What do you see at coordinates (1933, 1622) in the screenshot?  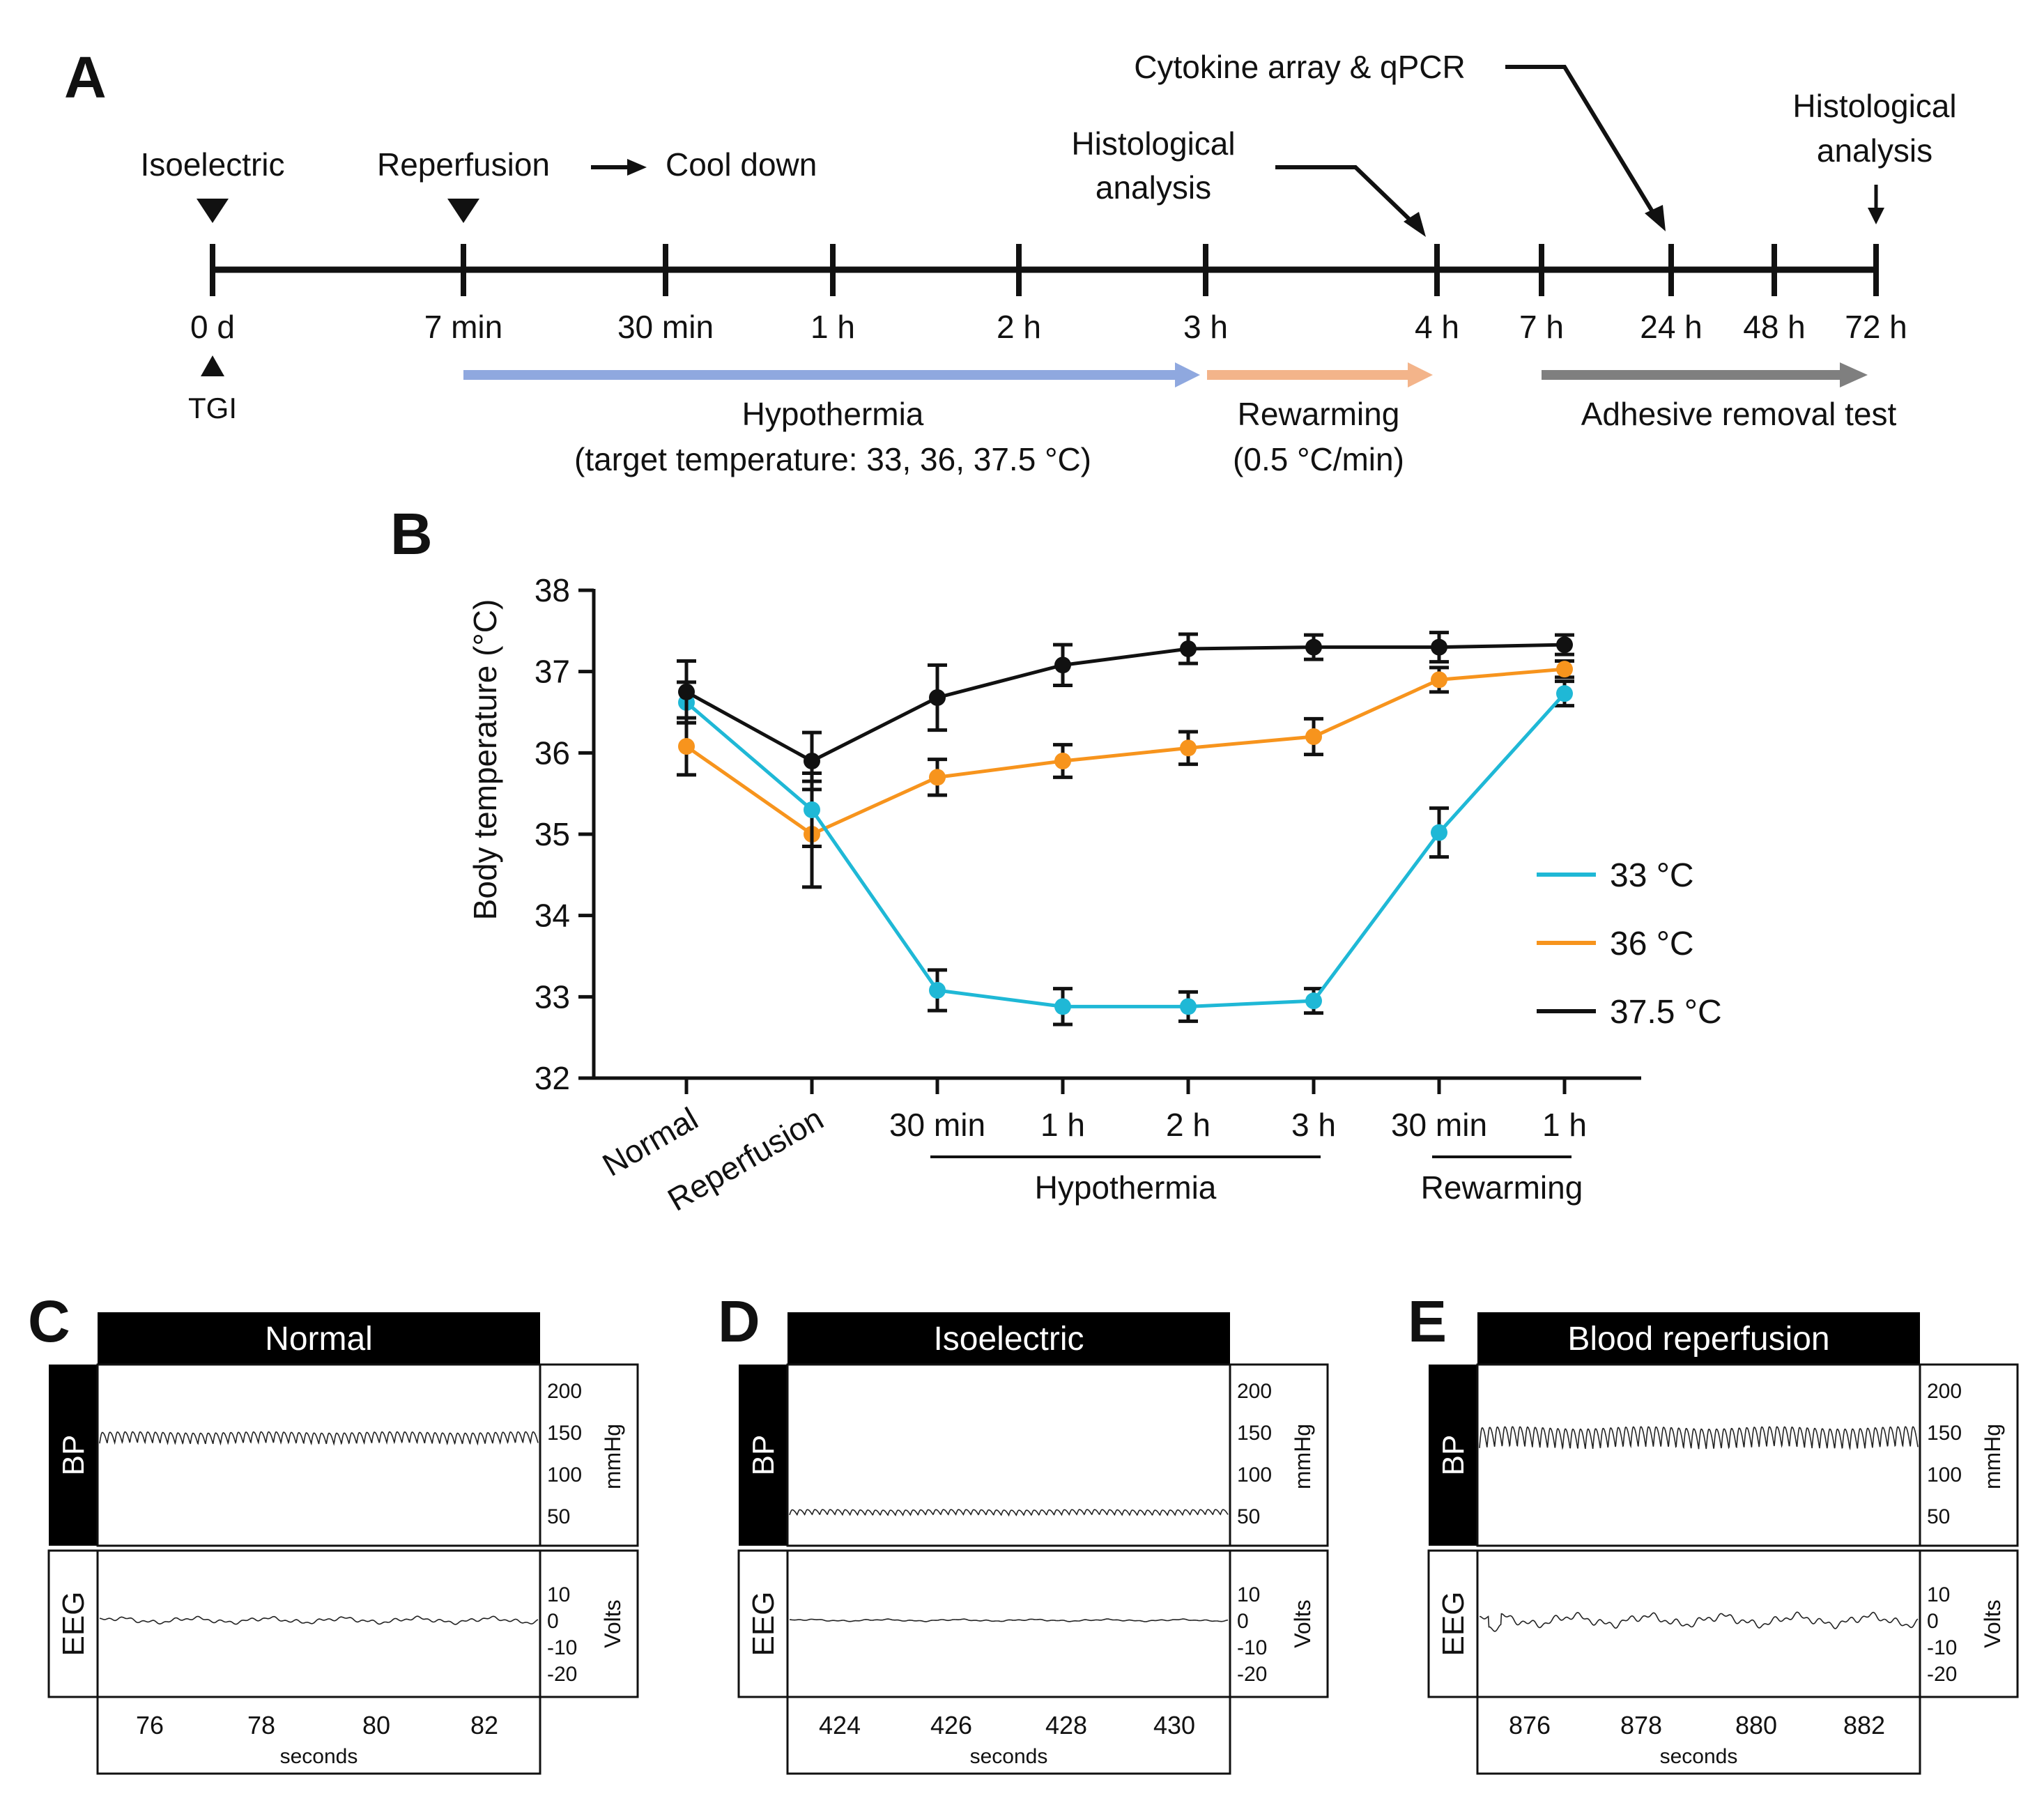 I see `eeg-tick-2-1: 0` at bounding box center [1933, 1622].